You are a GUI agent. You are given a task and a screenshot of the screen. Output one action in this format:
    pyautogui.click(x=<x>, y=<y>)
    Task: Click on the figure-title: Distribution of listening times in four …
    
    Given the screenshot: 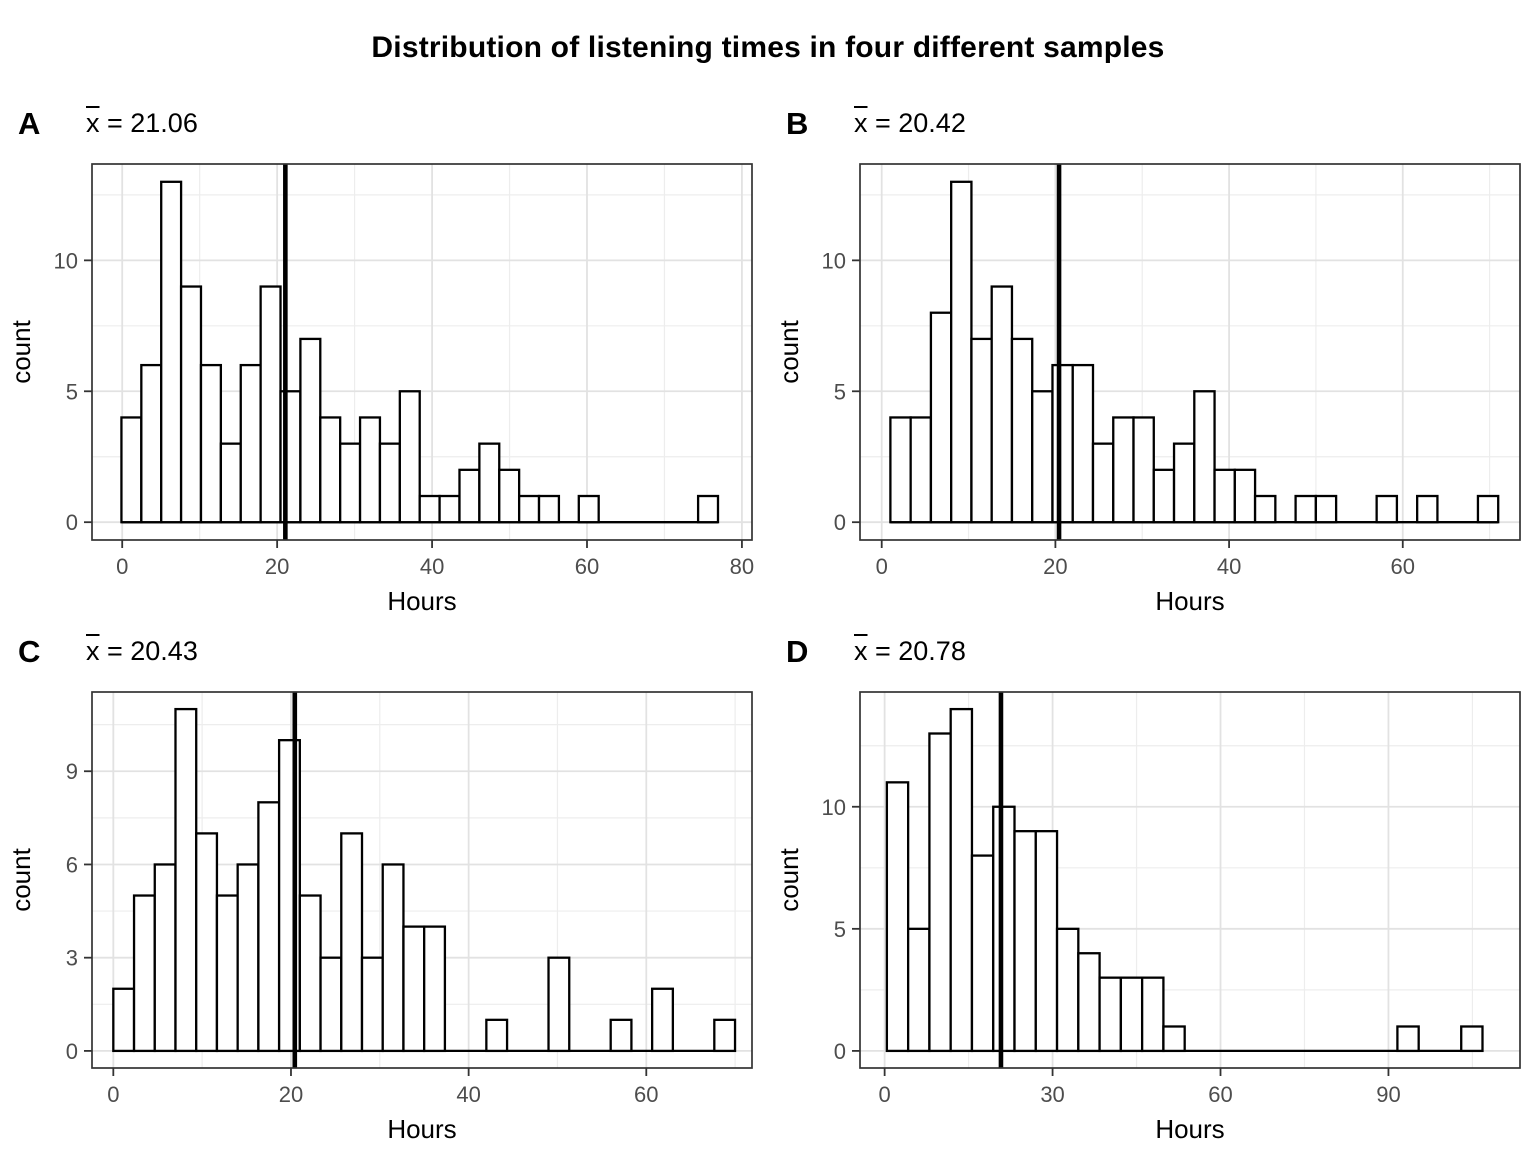 What is the action you would take?
    pyautogui.click(x=768, y=47)
    